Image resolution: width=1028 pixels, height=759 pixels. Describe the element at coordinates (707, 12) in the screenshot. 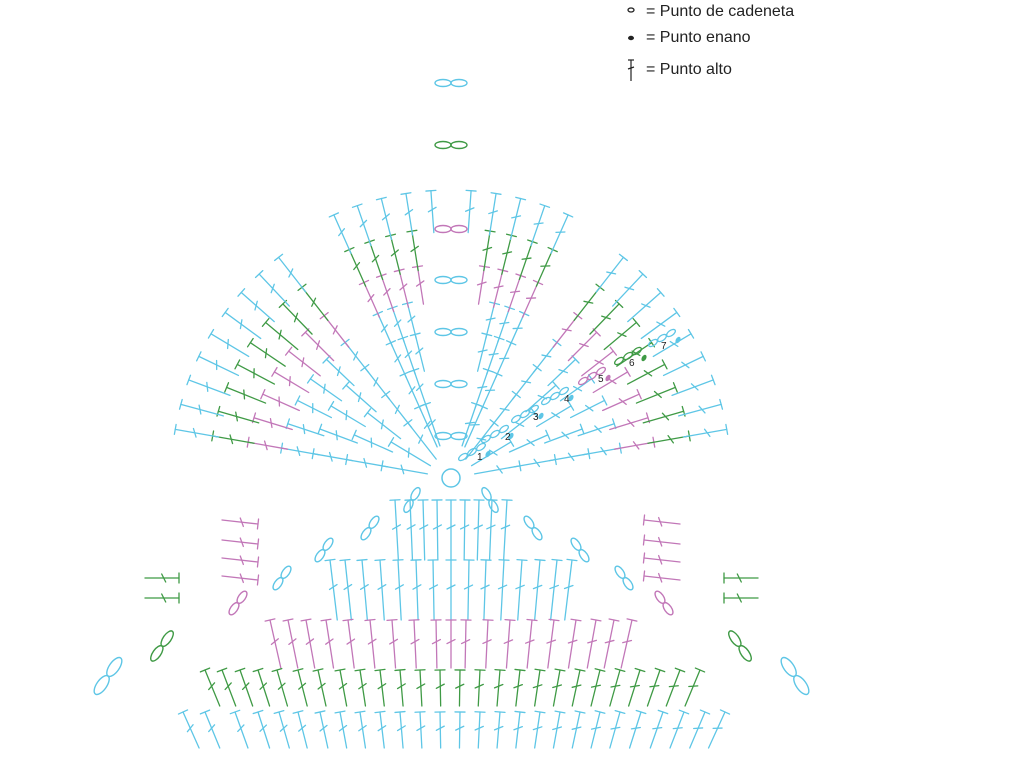

I see `legend-item-chain: = Punto de cadeneta` at that location.